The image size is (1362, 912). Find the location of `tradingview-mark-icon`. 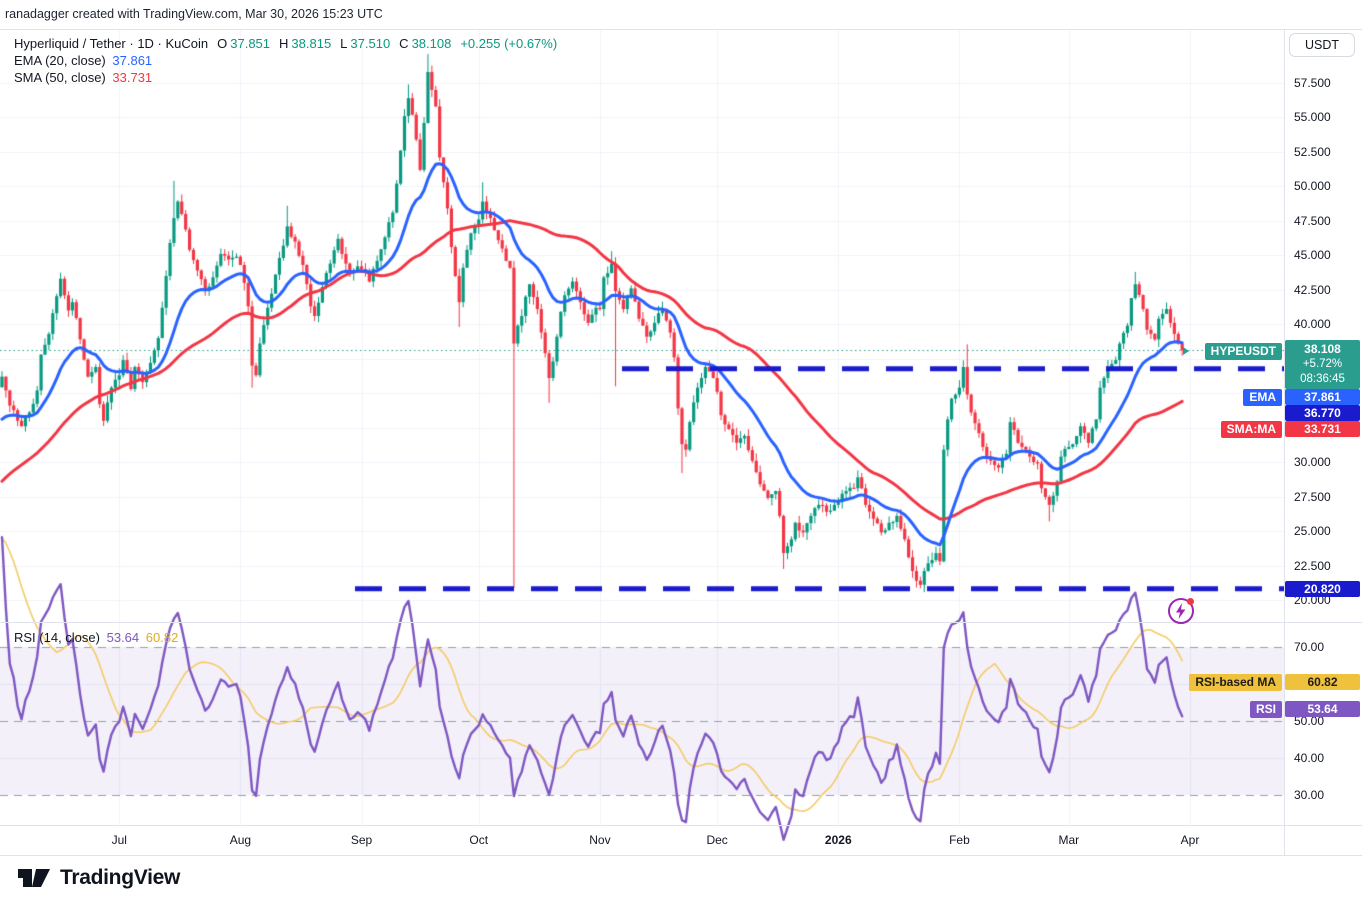

tradingview-mark-icon is located at coordinates (34, 878).